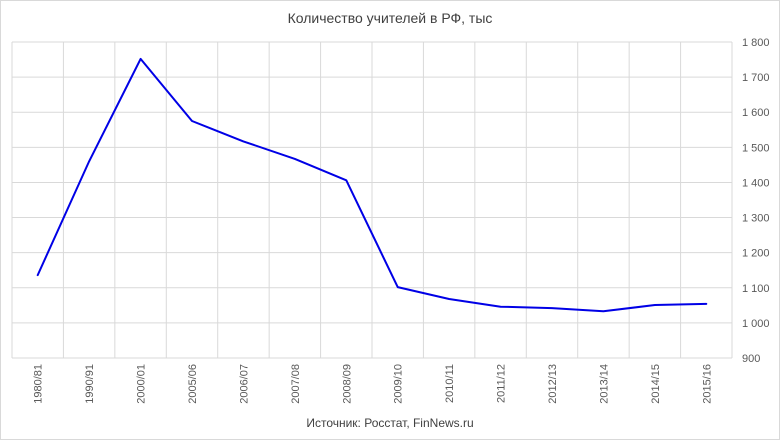 The height and width of the screenshot is (440, 780). What do you see at coordinates (756, 183) in the screenshot?
I see `y-tick-label: 1 400` at bounding box center [756, 183].